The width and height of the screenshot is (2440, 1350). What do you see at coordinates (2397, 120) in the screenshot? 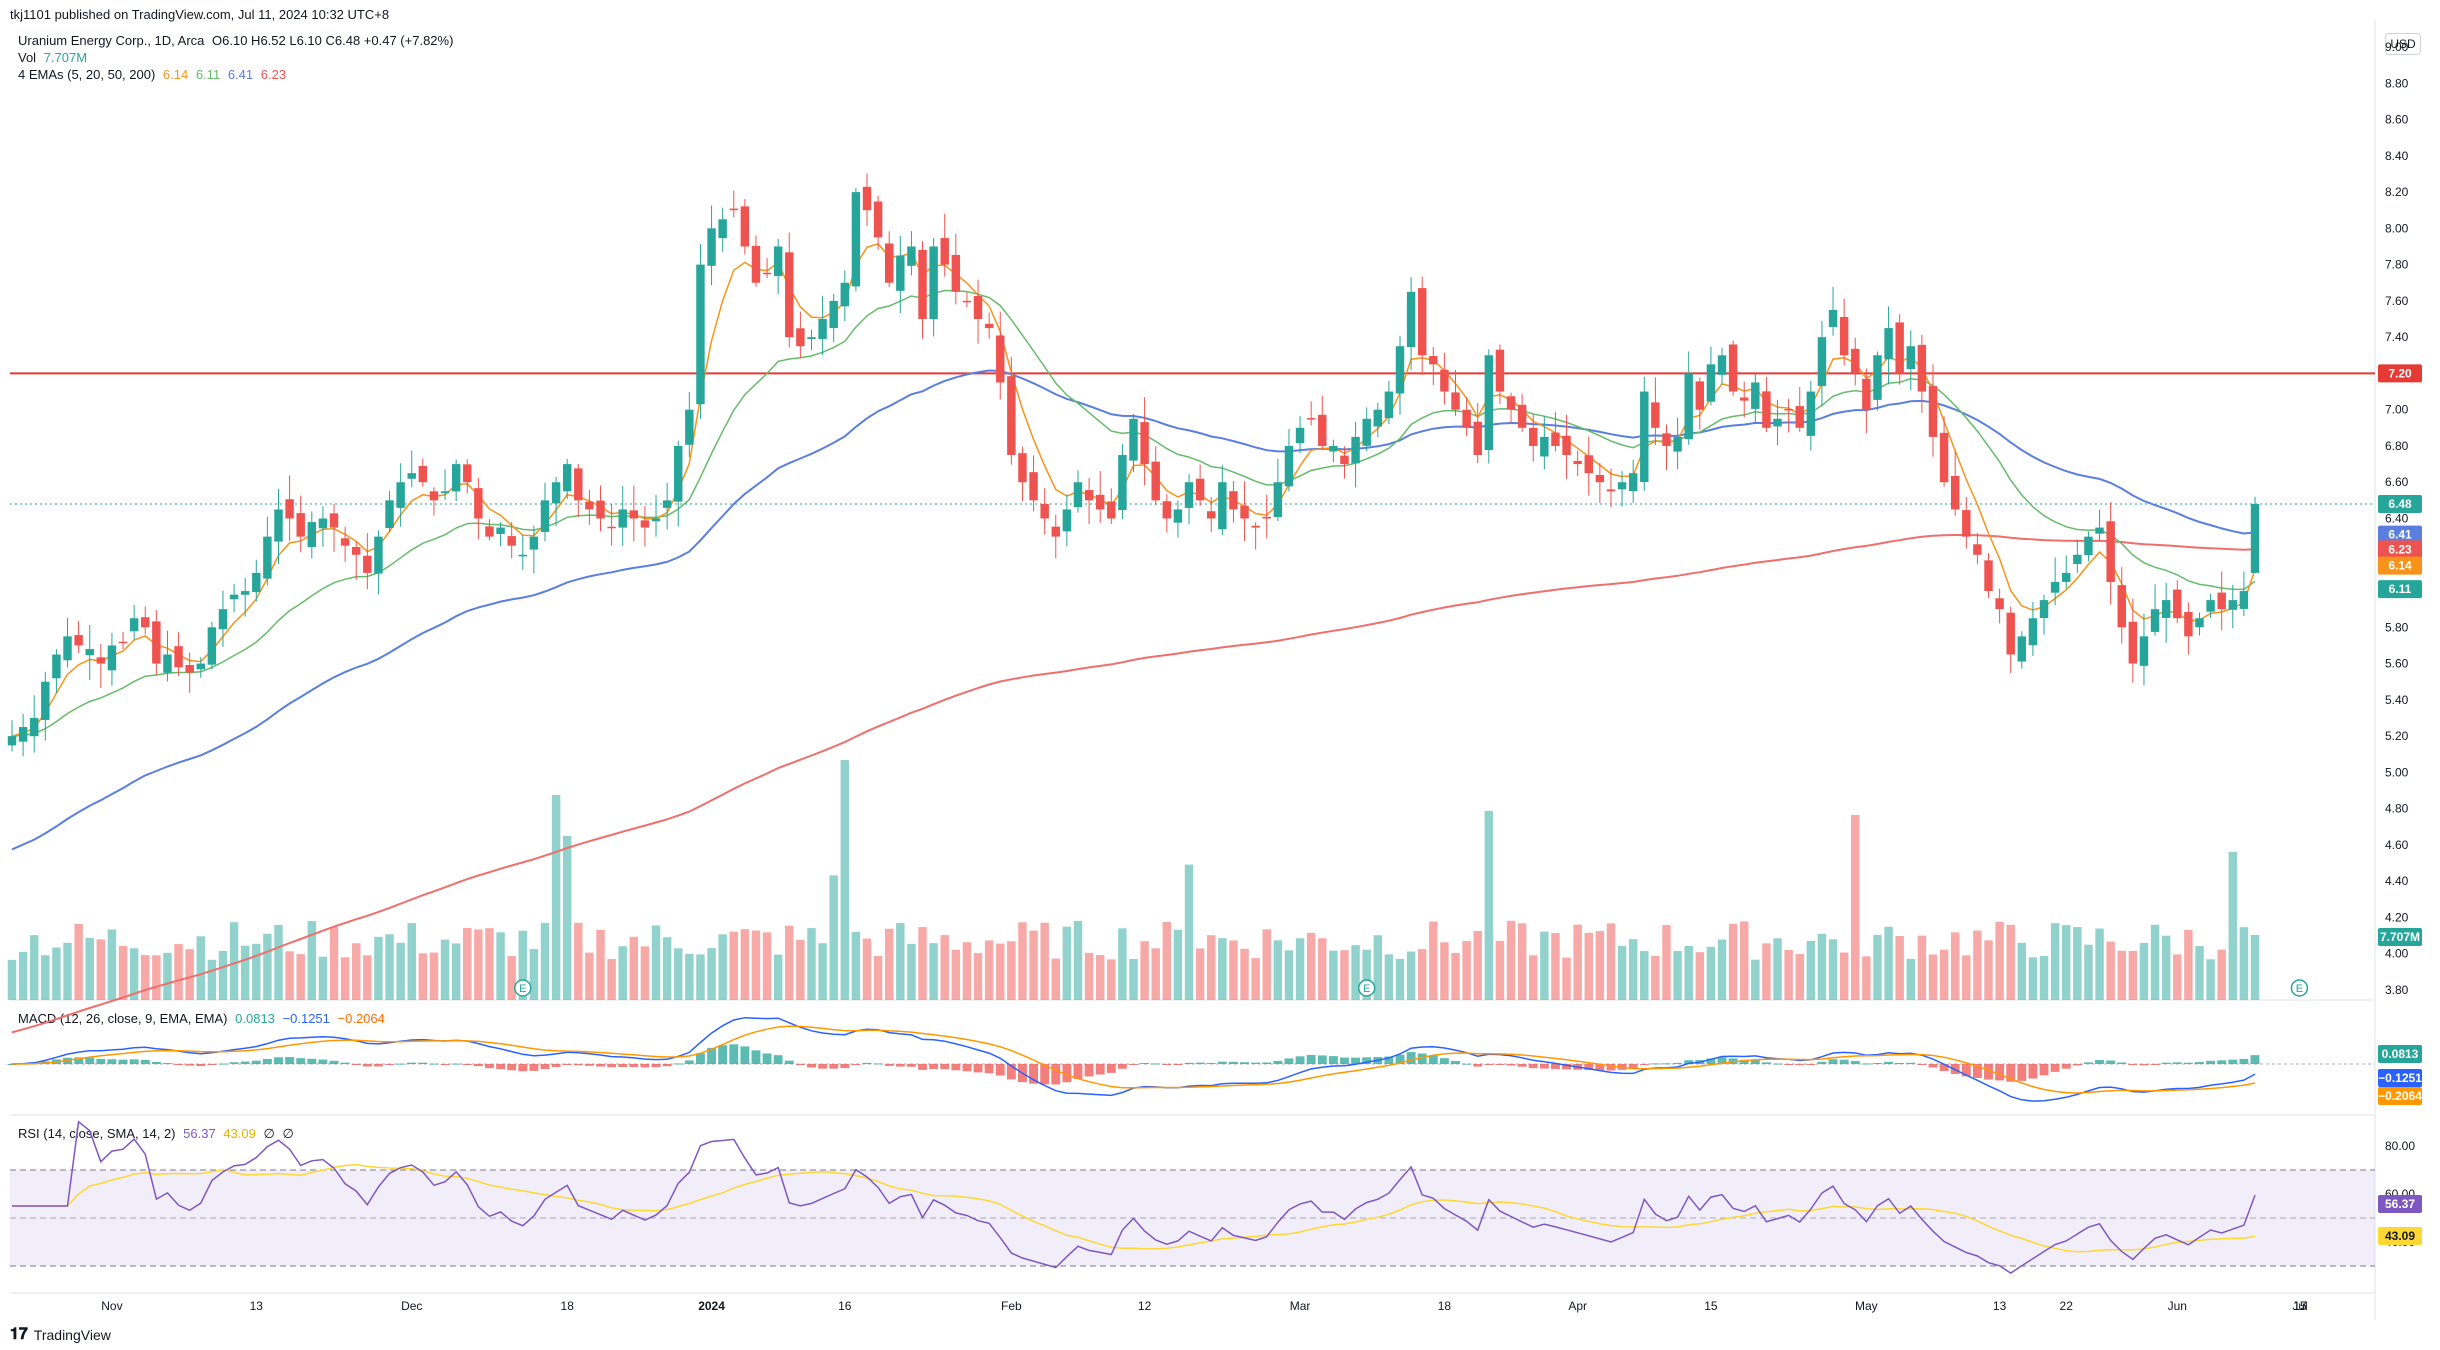
I see `price-tick-label: 8.60` at bounding box center [2397, 120].